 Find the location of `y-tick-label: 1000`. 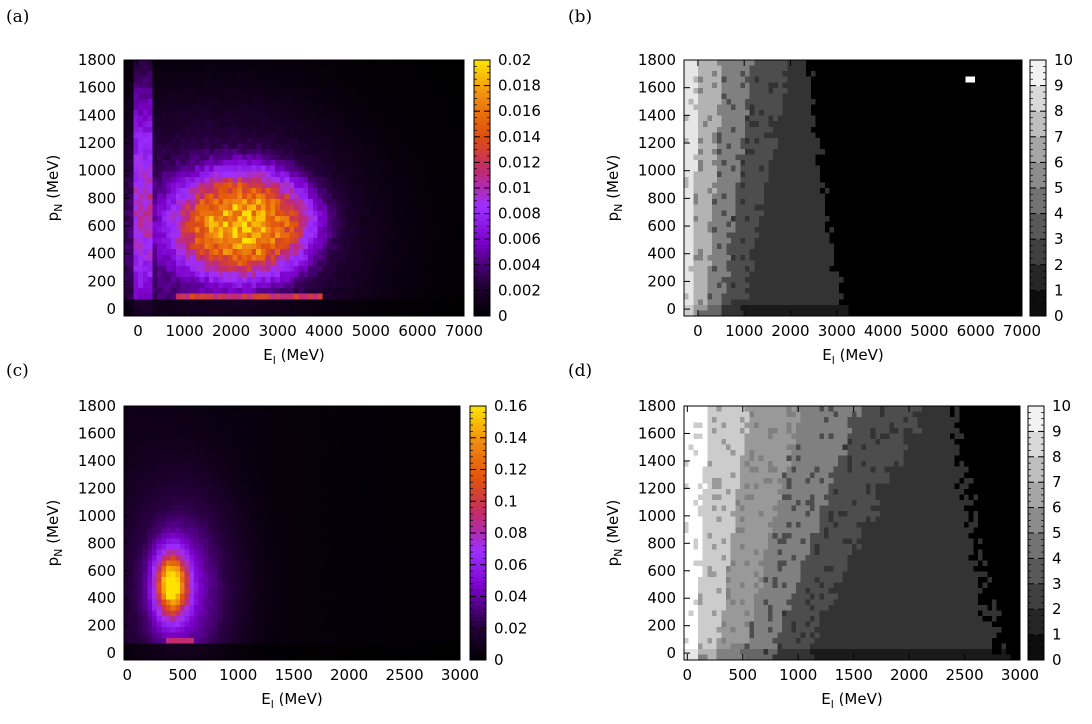

y-tick-label: 1000 is located at coordinates (97, 171).